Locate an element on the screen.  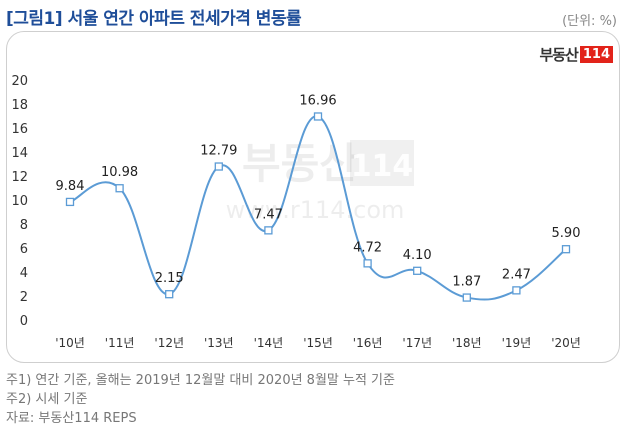
watermark-number: 114 is located at coordinates (382, 166).